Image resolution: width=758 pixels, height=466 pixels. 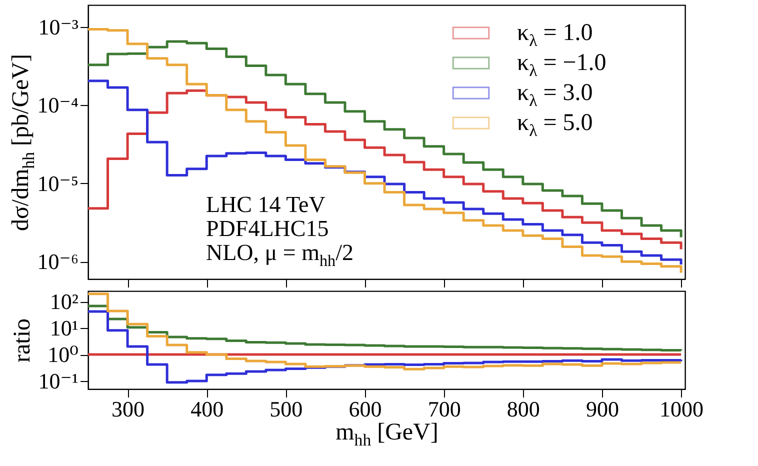 I want to click on y-tick-label: 10⁻¹, so click(x=58, y=381).